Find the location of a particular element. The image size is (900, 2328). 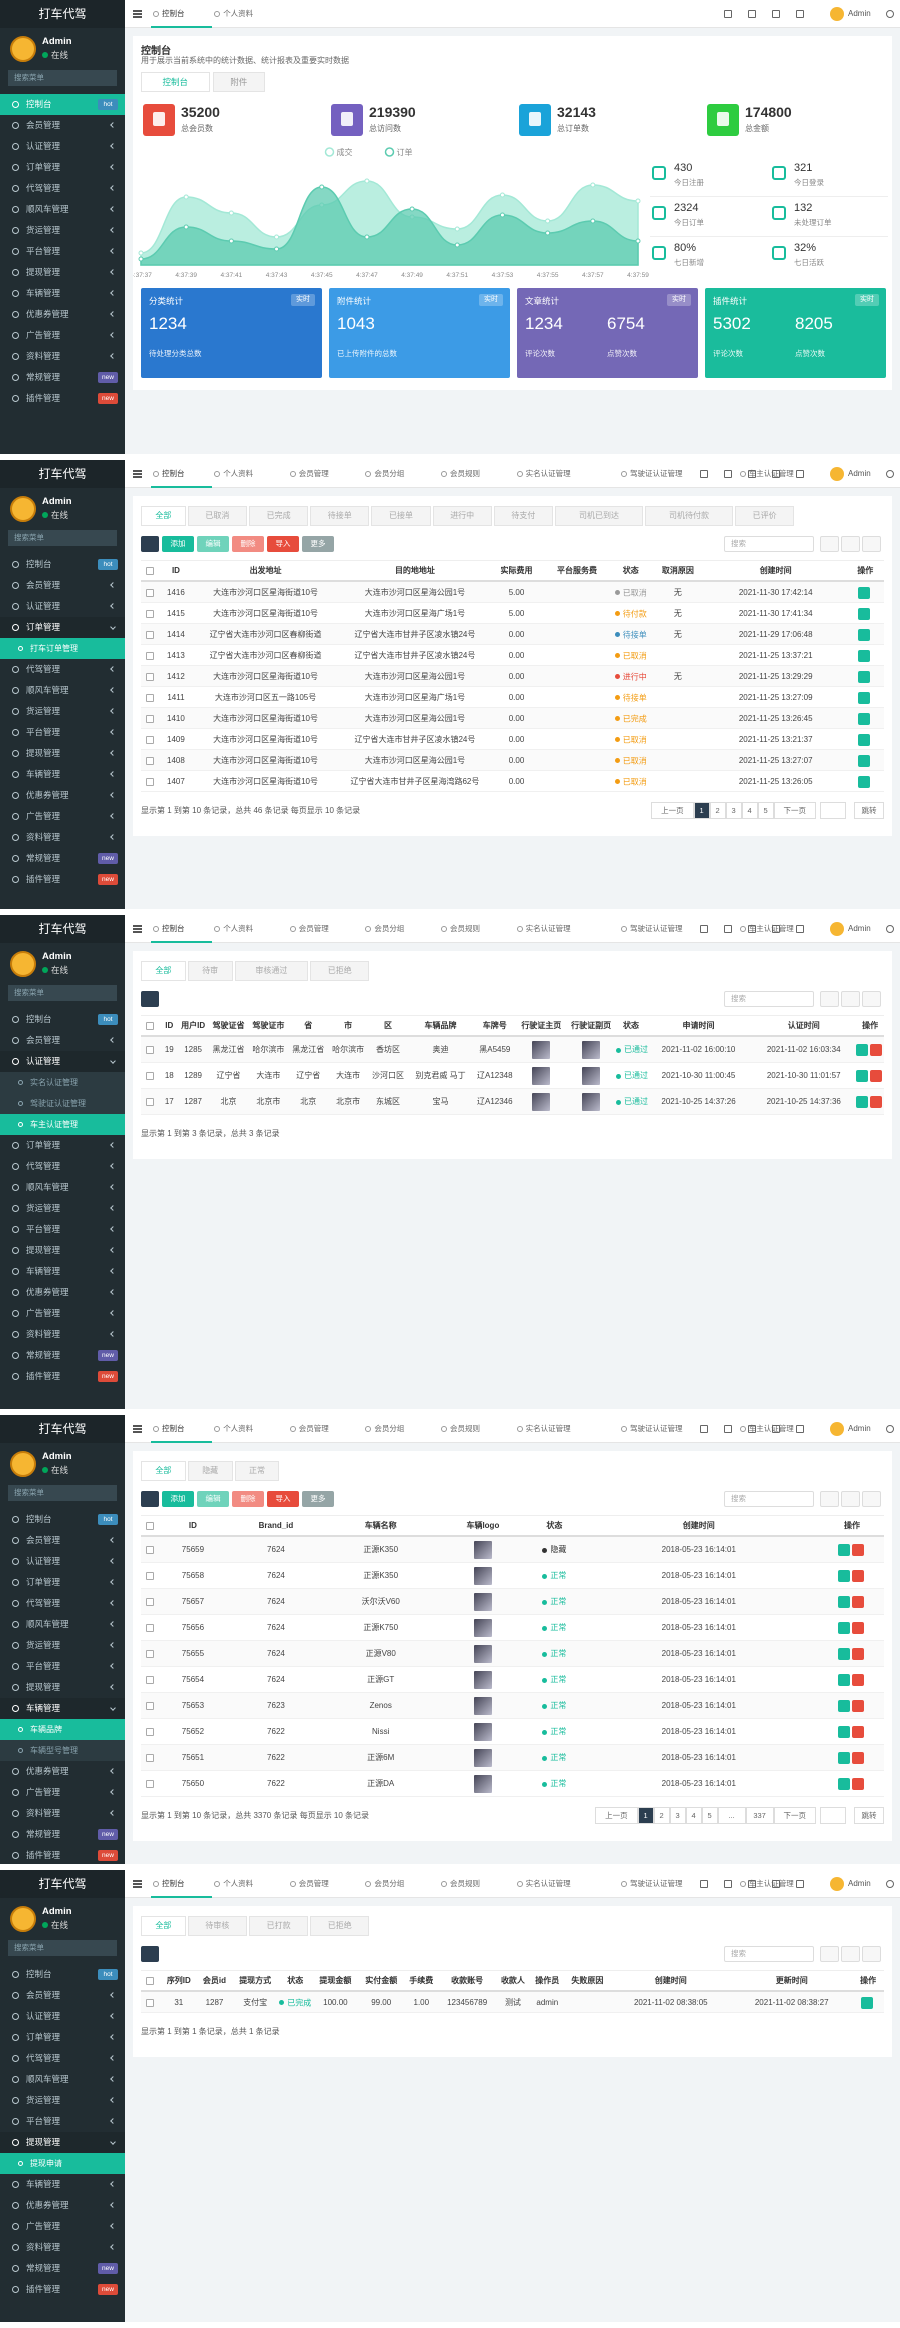

tab: 待审核 is located at coordinates (217, 1926).